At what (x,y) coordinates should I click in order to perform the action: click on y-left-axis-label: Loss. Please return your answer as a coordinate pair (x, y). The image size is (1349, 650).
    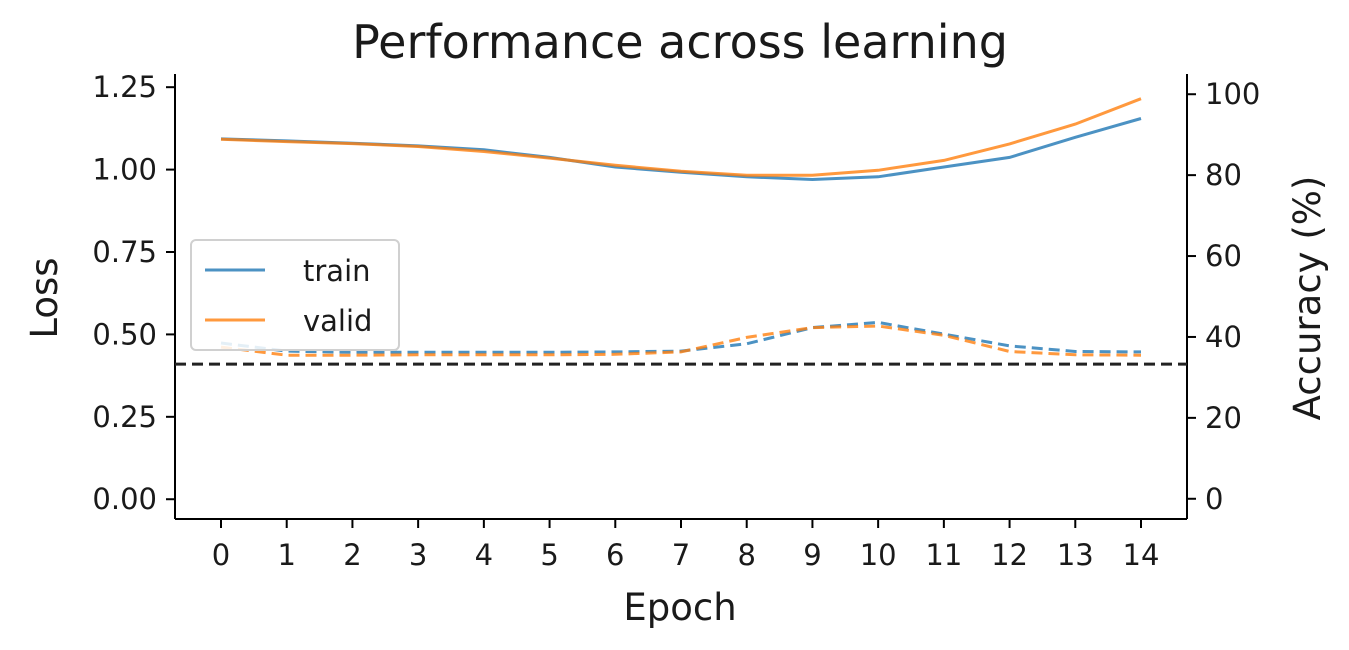
    Looking at the image, I should click on (44, 297).